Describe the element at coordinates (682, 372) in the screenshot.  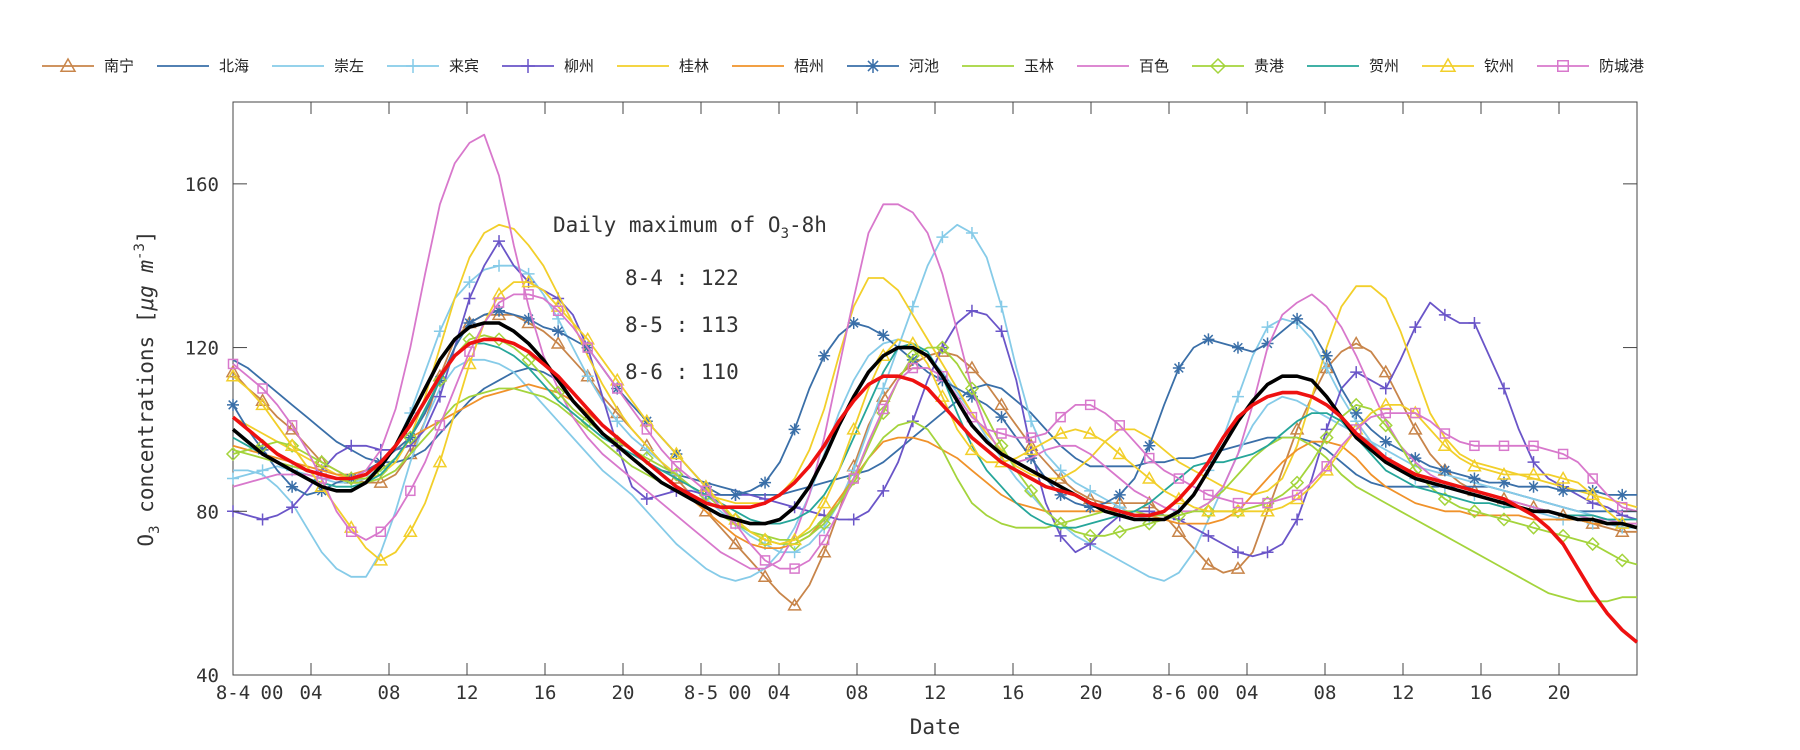
I see `annotation-line-8-6: 8-6 : 110` at that location.